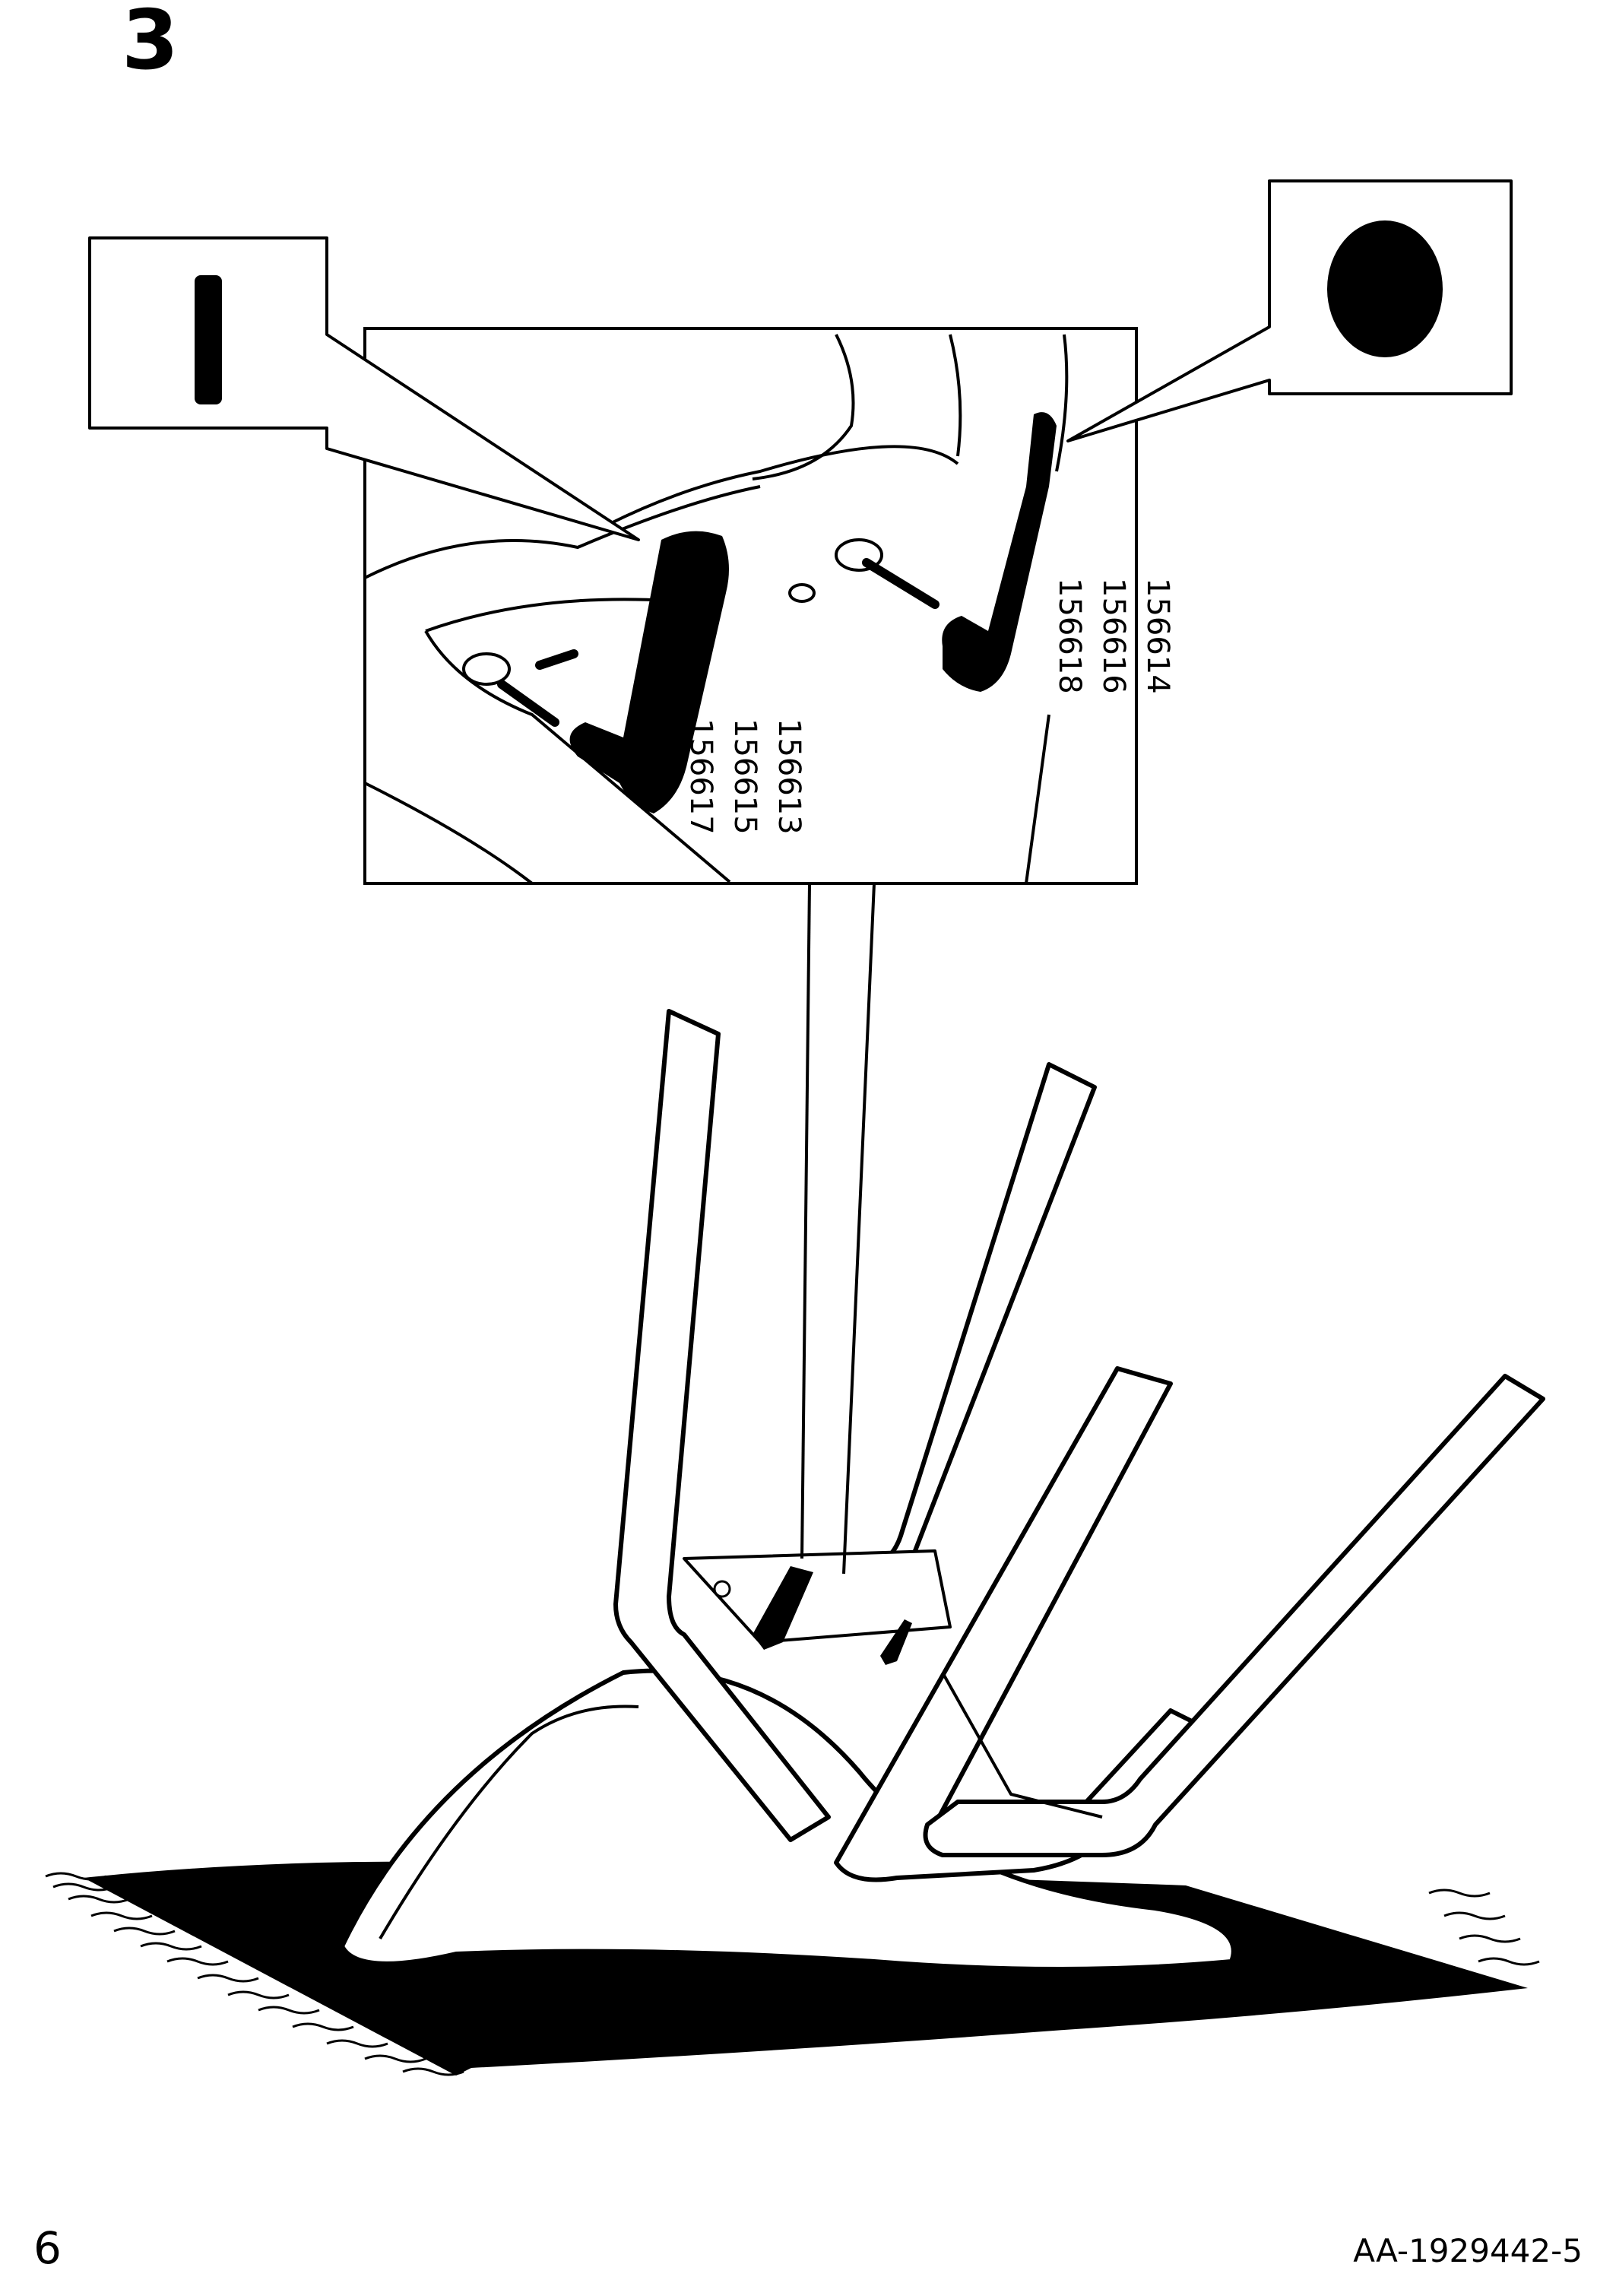 The width and height of the screenshot is (1616, 2296). What do you see at coordinates (789, 776) in the screenshot?
I see `part-label: 156613` at bounding box center [789, 776].